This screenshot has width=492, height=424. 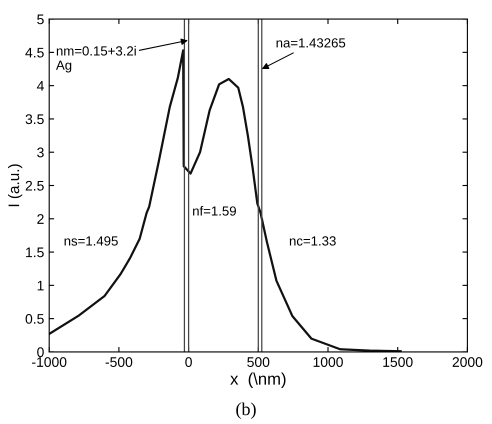 What do you see at coordinates (328, 362) in the screenshot?
I see `x-tick-label: 1000` at bounding box center [328, 362].